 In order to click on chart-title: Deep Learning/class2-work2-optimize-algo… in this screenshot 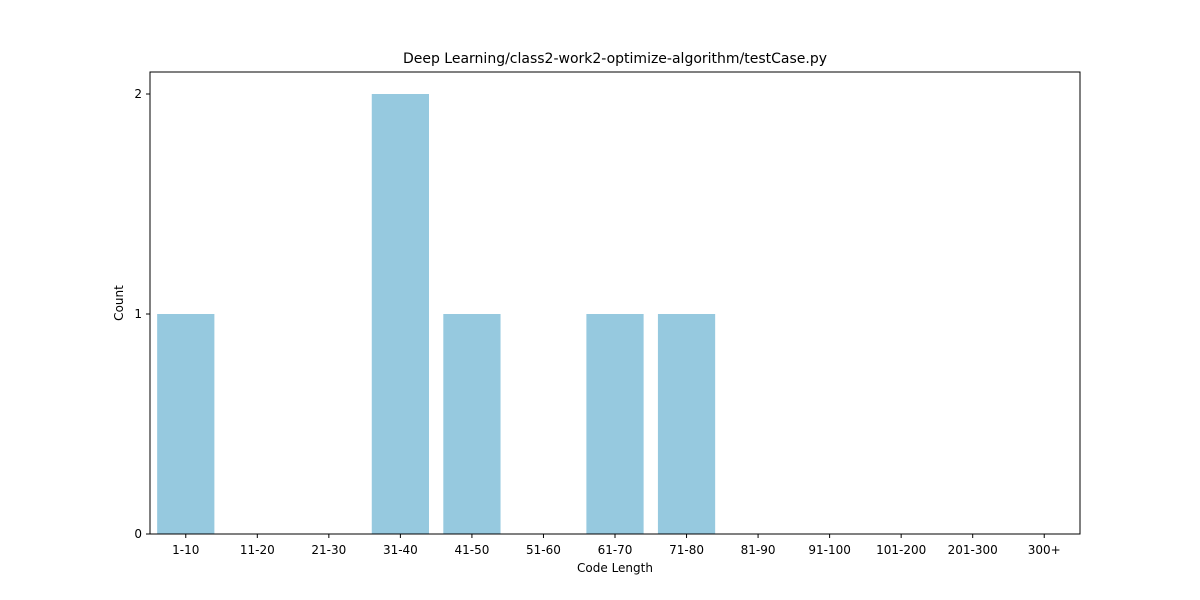, I will do `click(615, 59)`.